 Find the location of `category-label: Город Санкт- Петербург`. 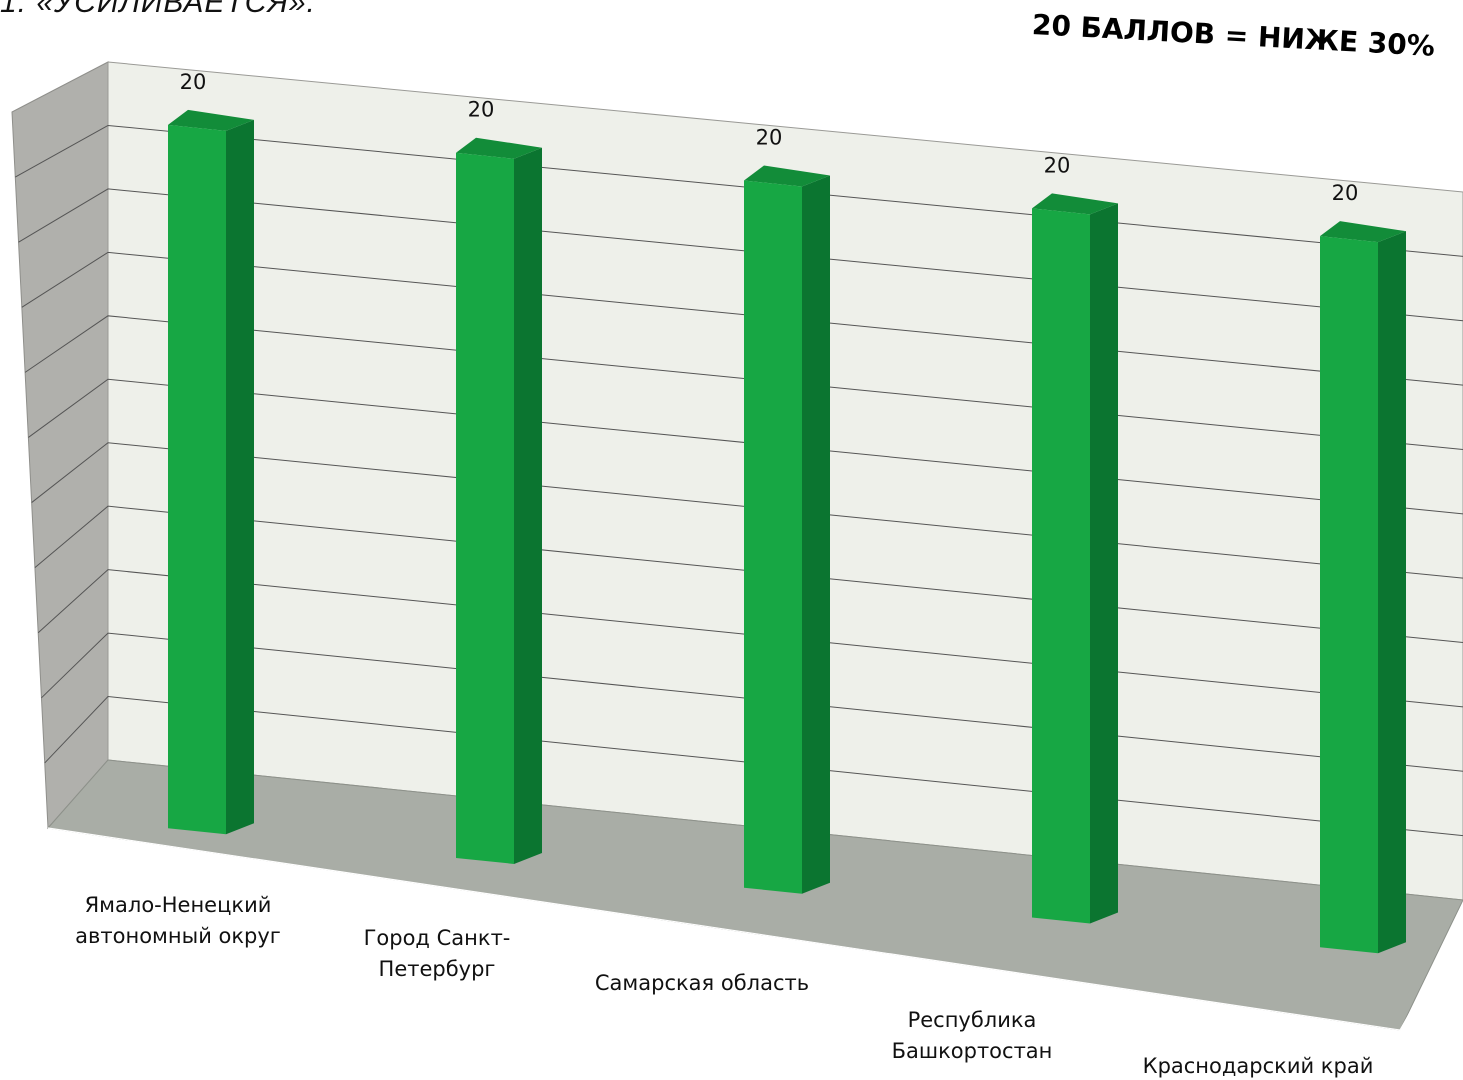

category-label: Город Санкт- Петербург is located at coordinates (437, 953).